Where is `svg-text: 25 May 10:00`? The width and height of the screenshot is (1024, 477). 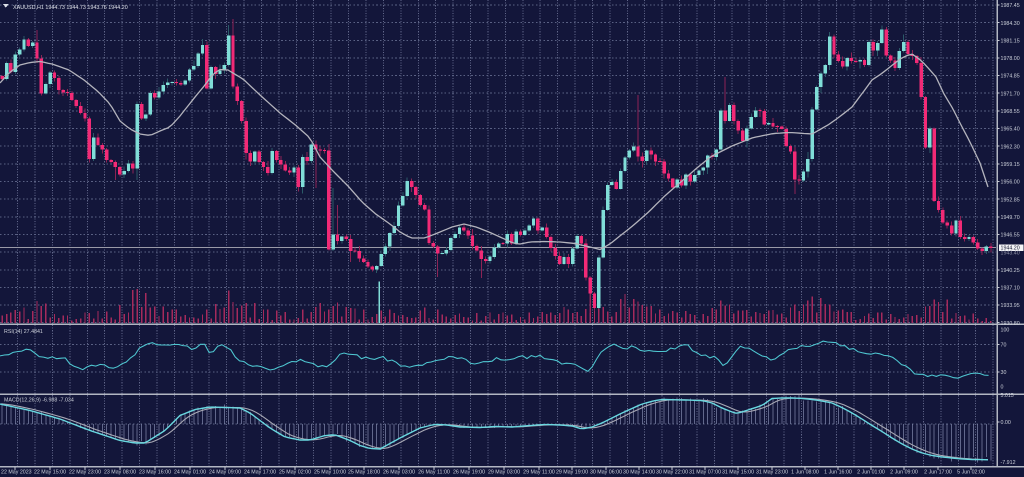 svg-text: 25 May 10:00 is located at coordinates (330, 473).